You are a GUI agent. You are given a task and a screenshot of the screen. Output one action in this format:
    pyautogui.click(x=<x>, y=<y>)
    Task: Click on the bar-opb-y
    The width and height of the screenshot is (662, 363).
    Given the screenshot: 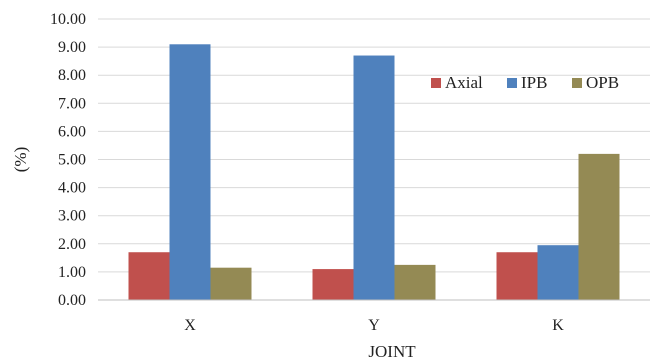 What is the action you would take?
    pyautogui.click(x=415, y=282)
    